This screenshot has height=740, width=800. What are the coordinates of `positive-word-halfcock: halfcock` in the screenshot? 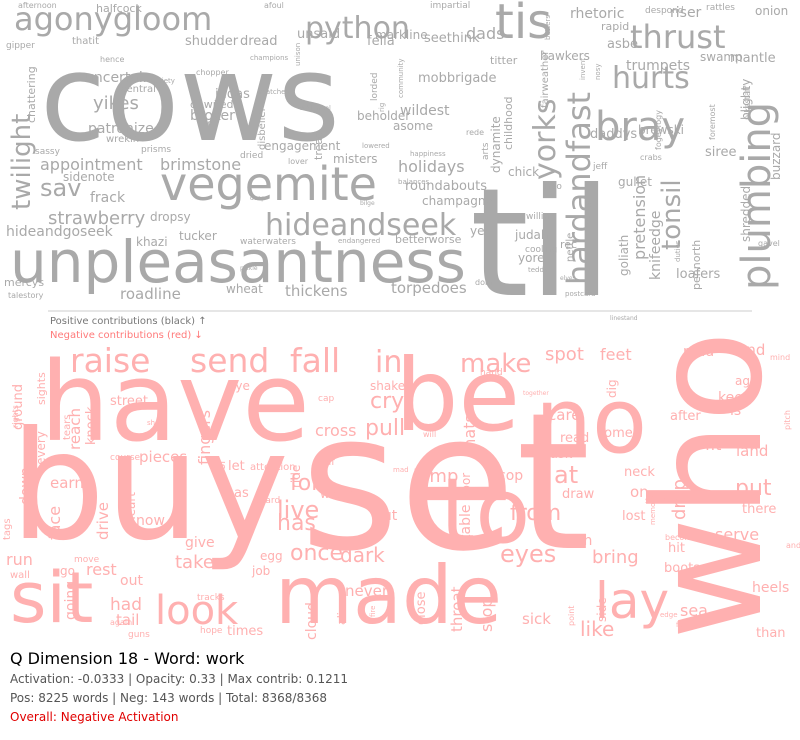 It's located at (119, 8).